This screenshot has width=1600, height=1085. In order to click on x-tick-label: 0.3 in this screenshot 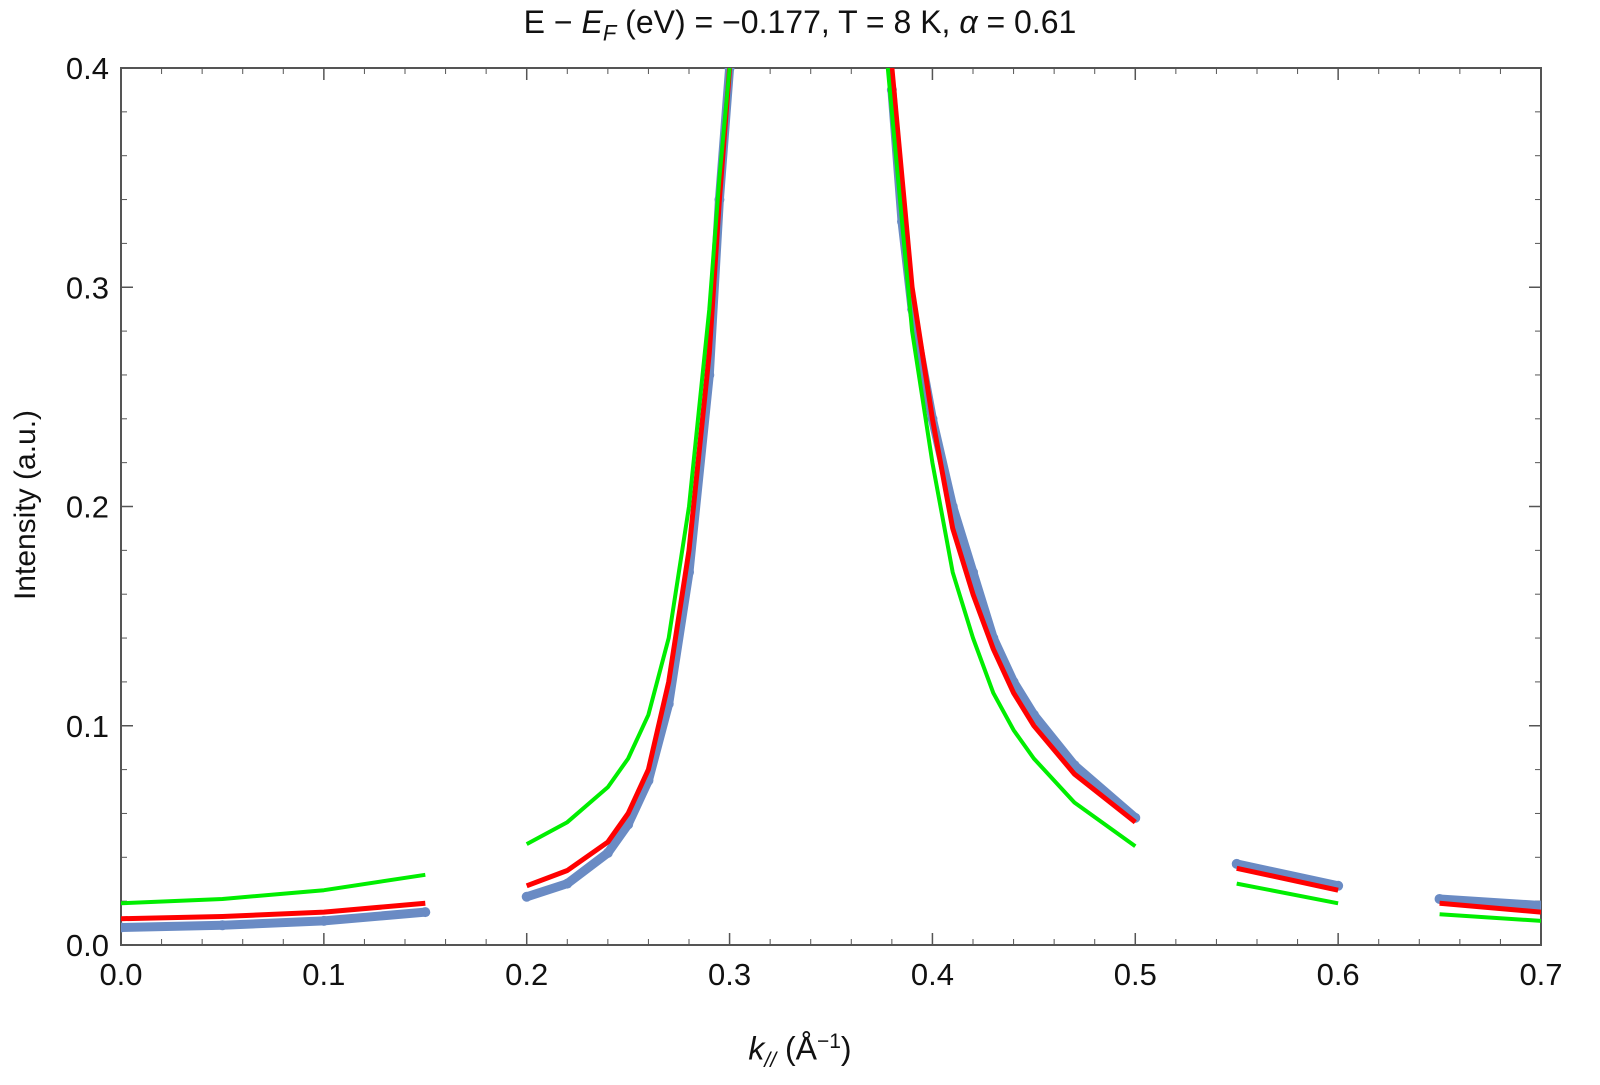, I will do `click(729, 974)`.